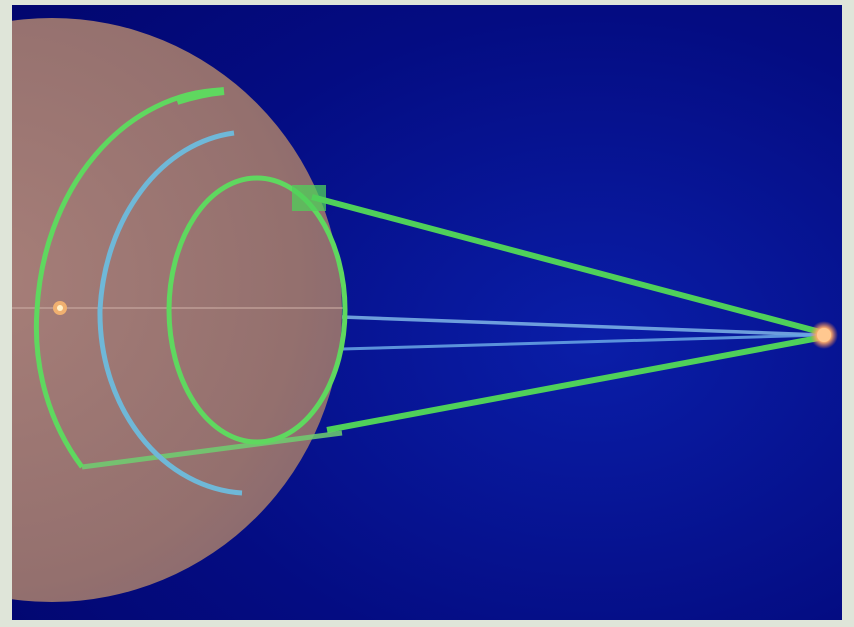 The width and height of the screenshot is (854, 627). I want to click on middle-orbit-arc, so click(170, 313).